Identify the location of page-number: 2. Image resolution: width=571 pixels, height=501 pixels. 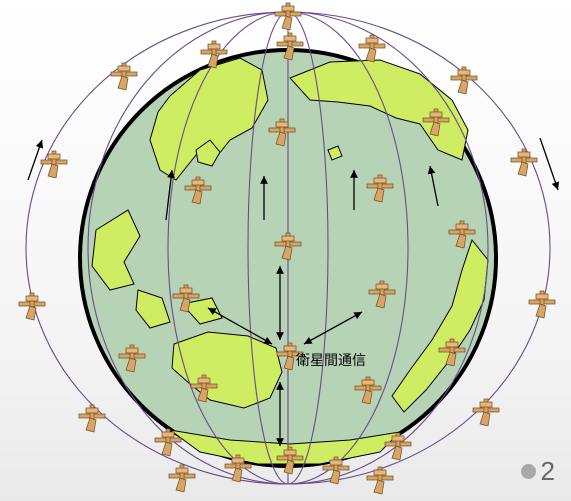
(537, 471).